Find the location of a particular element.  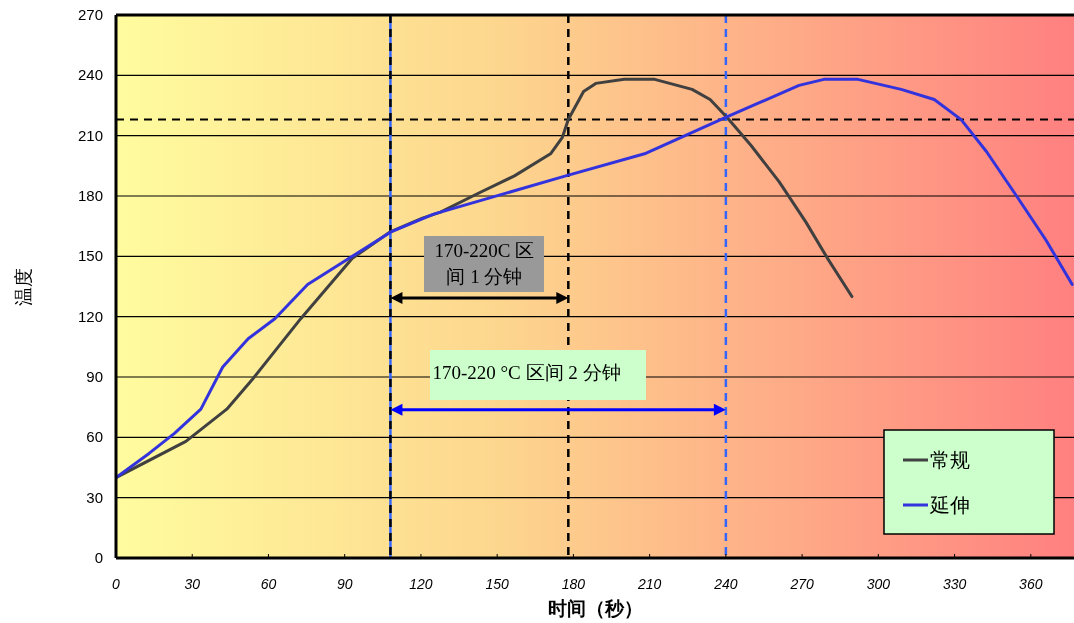

legend-label: 常规 is located at coordinates (950, 460).